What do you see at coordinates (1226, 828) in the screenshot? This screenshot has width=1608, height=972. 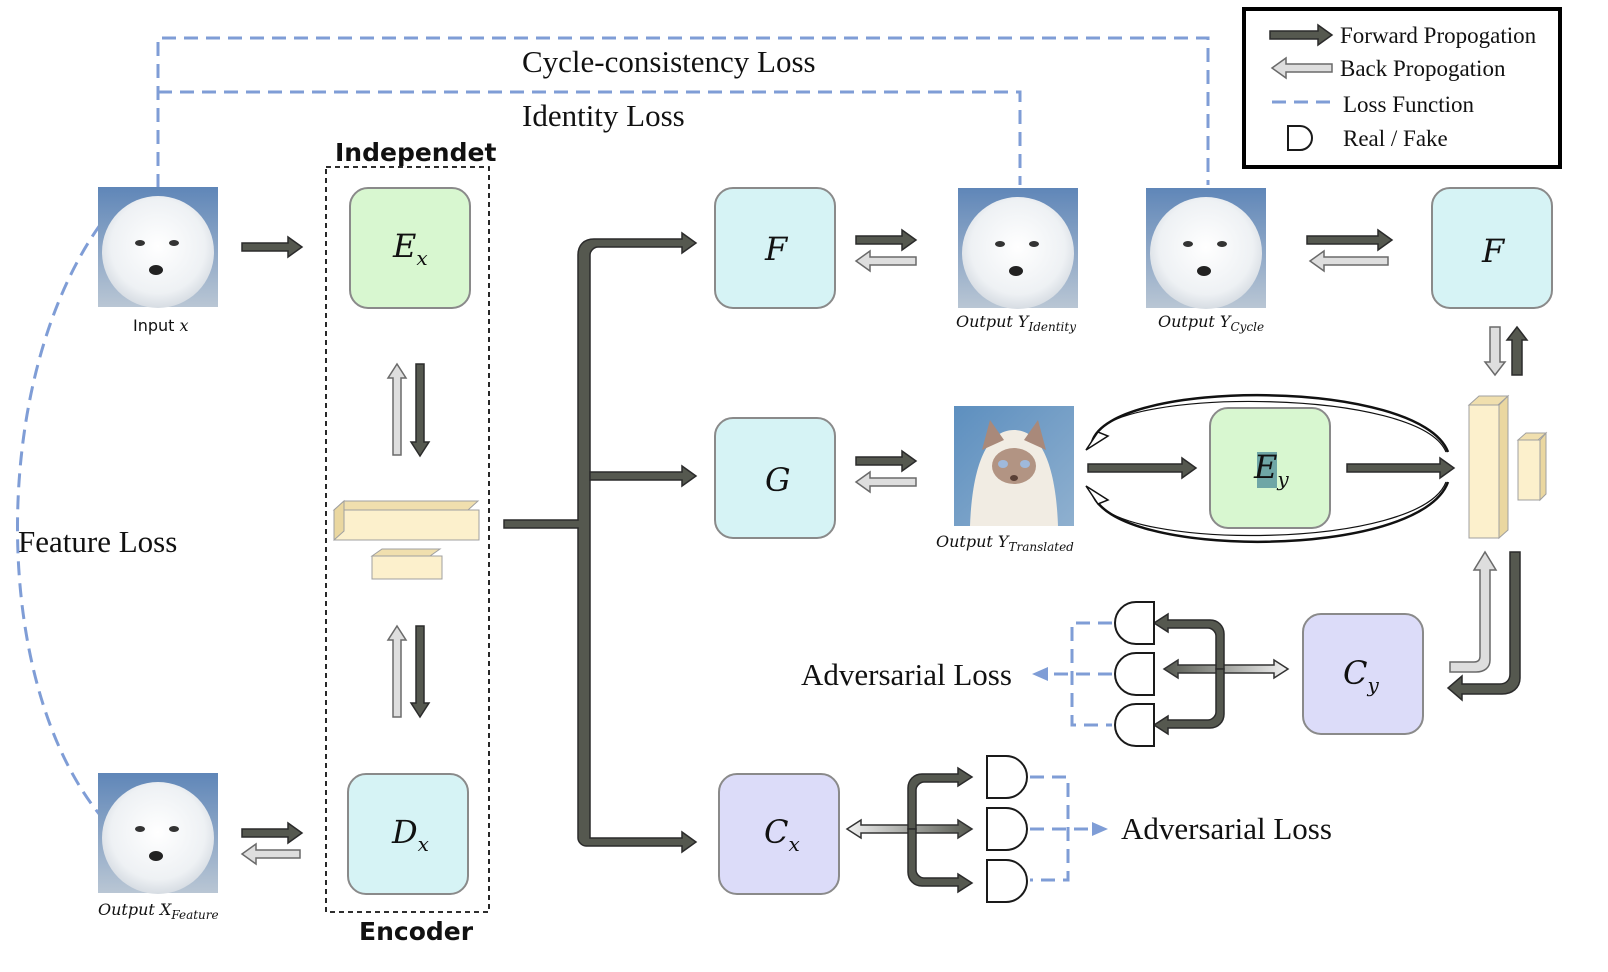 I see `adversarial-loss-x-label: Adversarial Loss` at bounding box center [1226, 828].